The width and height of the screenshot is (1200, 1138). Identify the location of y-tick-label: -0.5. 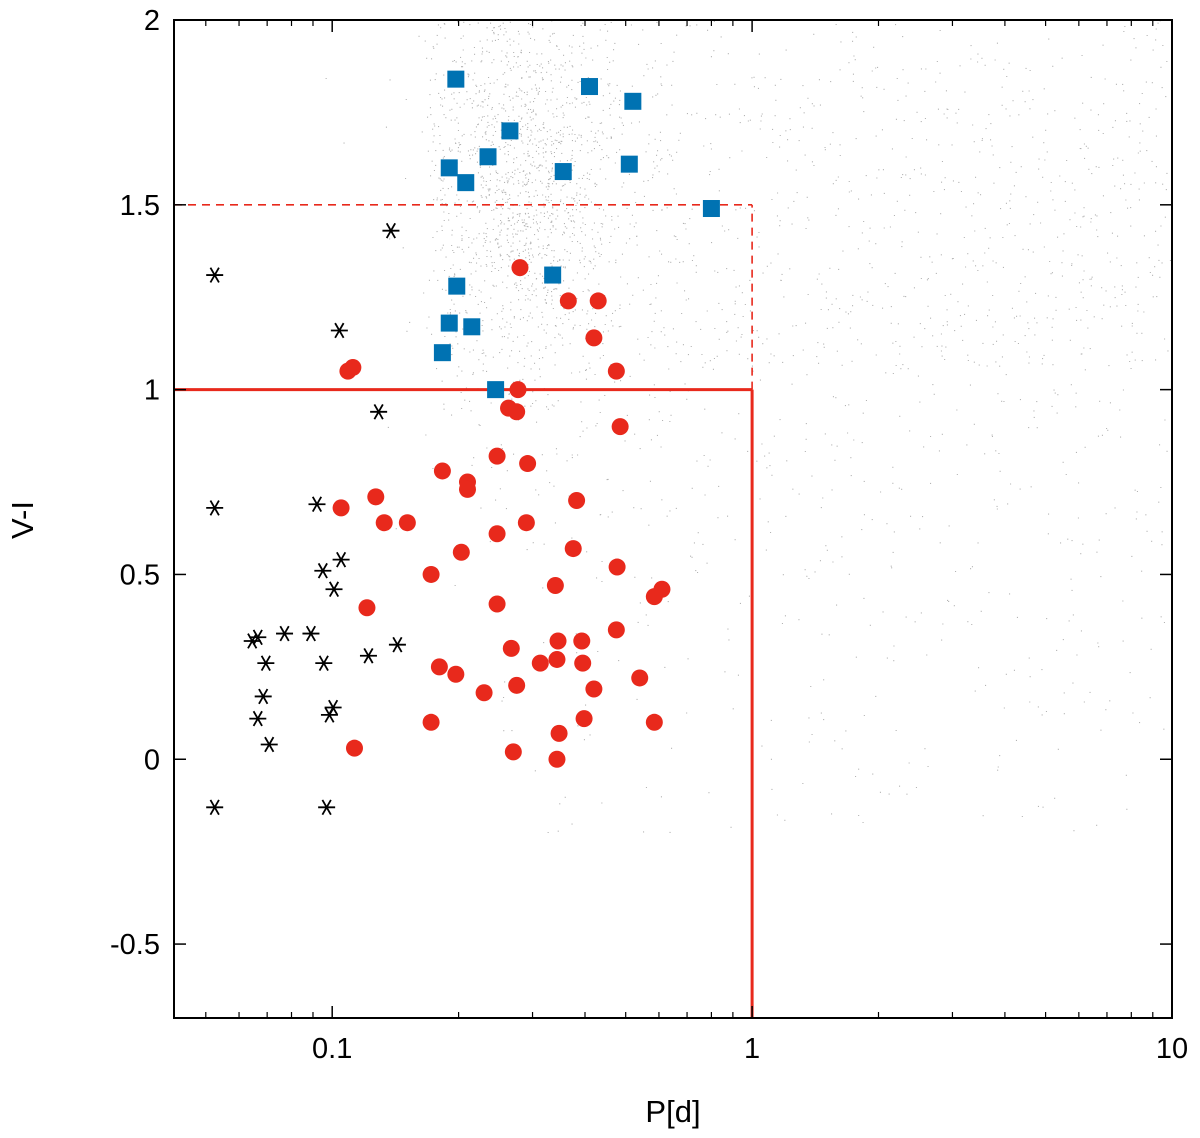
(135, 945).